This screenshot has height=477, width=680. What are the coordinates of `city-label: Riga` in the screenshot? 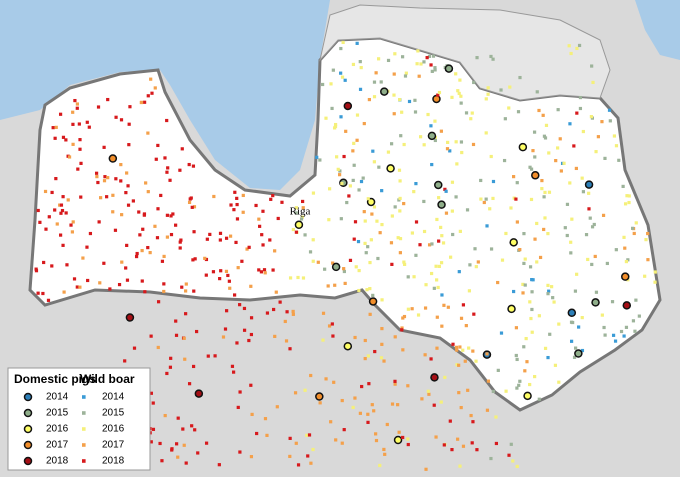 It's located at (300, 212).